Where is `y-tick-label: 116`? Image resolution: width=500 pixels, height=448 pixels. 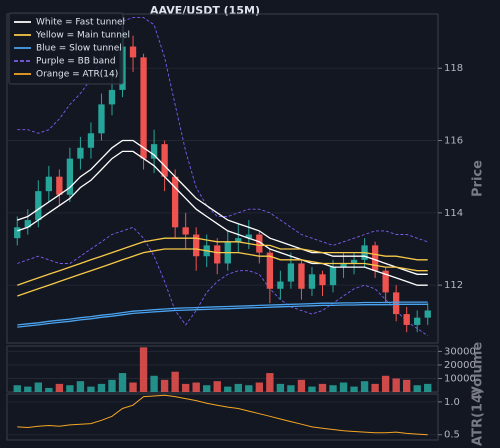 y-tick-label: 116 is located at coordinates (453, 141).